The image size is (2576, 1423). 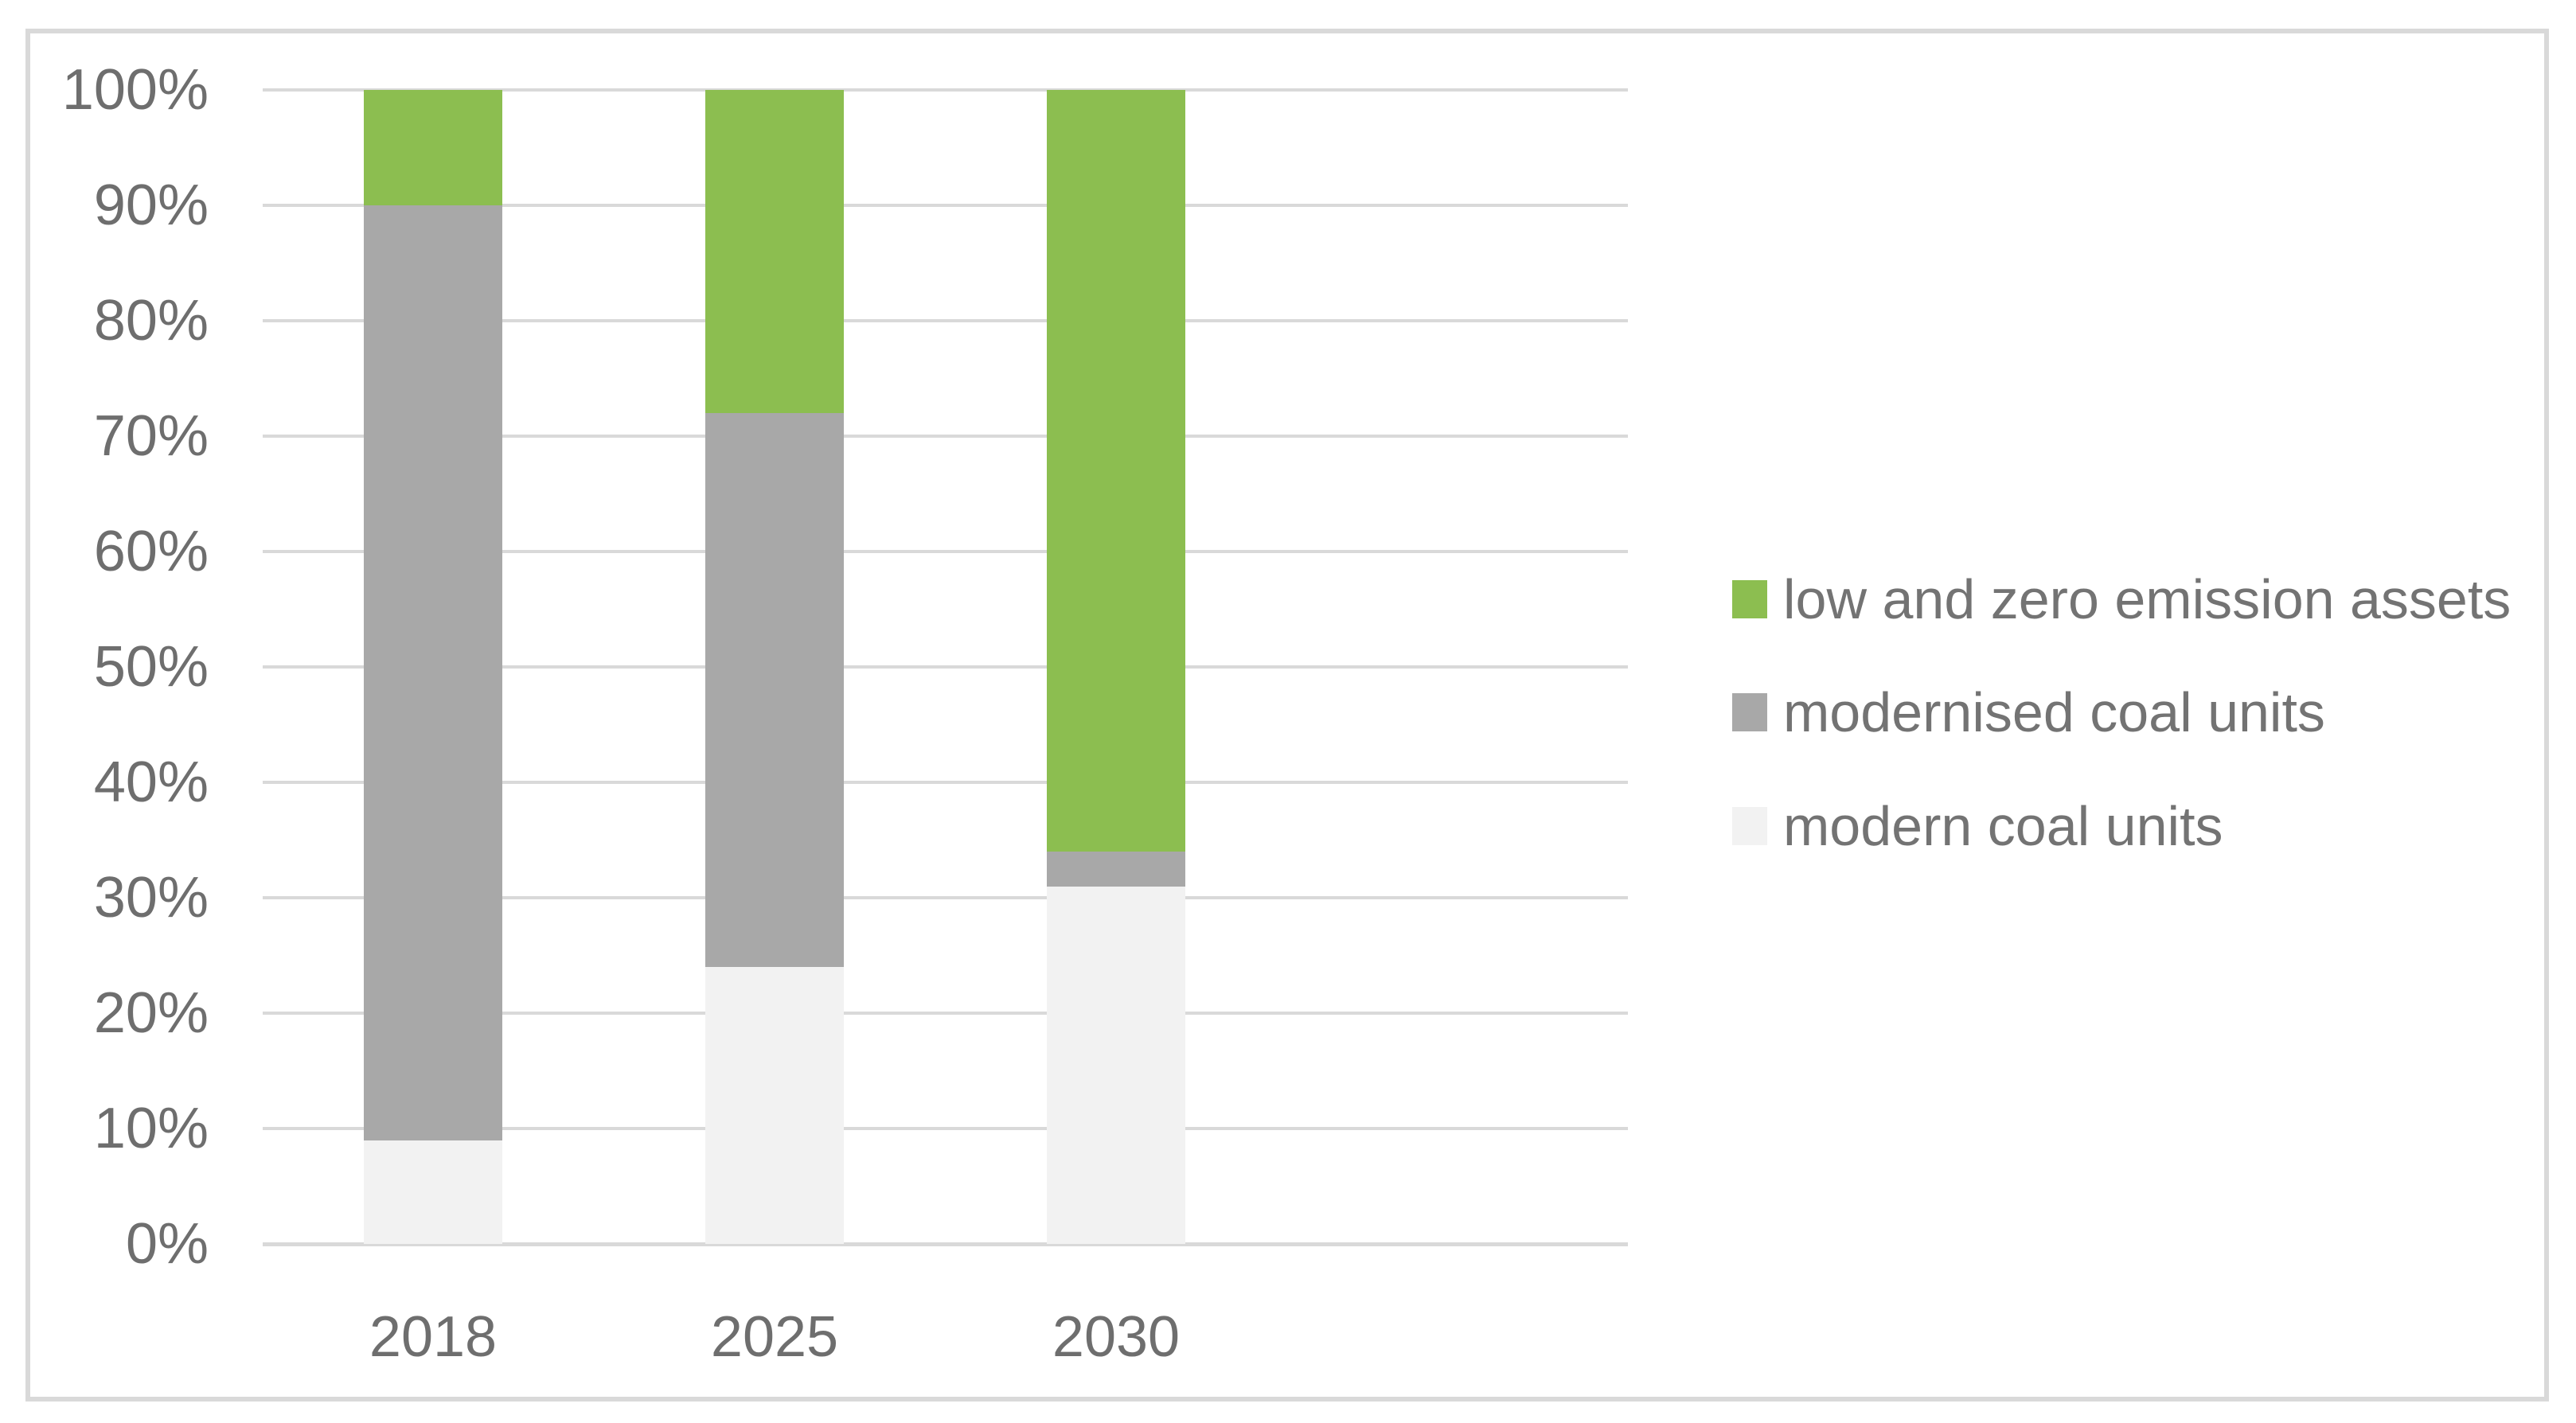 I want to click on gridline-90%, so click(x=945, y=205).